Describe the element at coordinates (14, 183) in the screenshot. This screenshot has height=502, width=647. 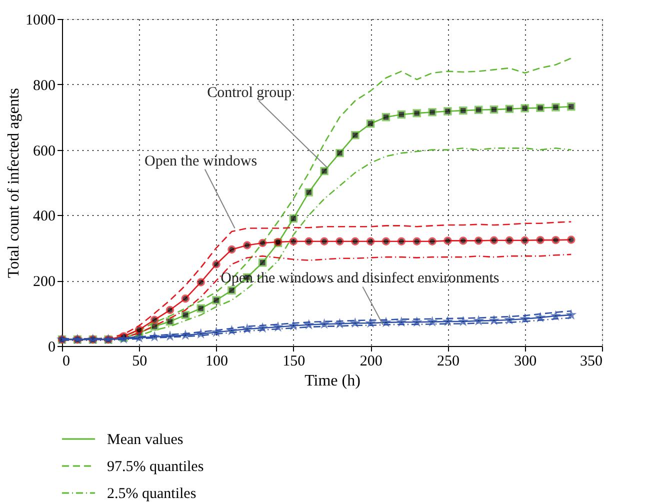
I see `y-axis-title: Total count of infected agents` at that location.